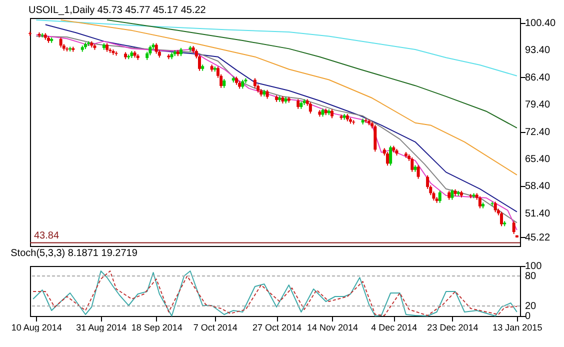 The width and height of the screenshot is (564, 347). I want to click on y-tick-label: 79.40, so click(537, 105).